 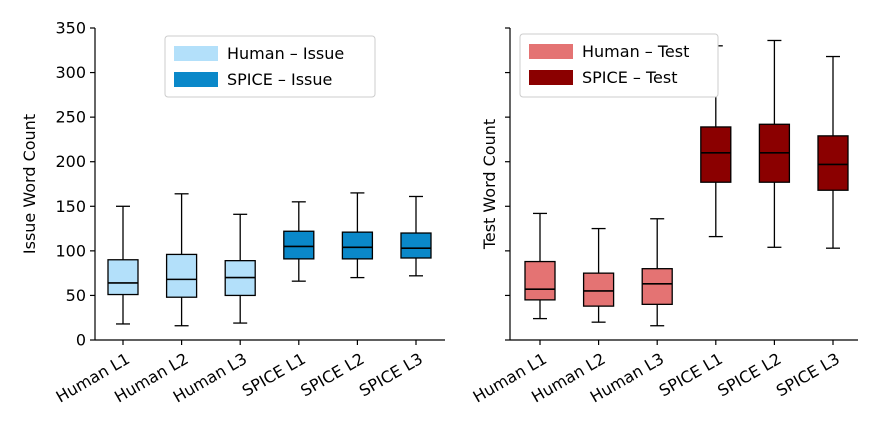 What do you see at coordinates (551, 51) in the screenshot?
I see `legend-swatch-human-test` at bounding box center [551, 51].